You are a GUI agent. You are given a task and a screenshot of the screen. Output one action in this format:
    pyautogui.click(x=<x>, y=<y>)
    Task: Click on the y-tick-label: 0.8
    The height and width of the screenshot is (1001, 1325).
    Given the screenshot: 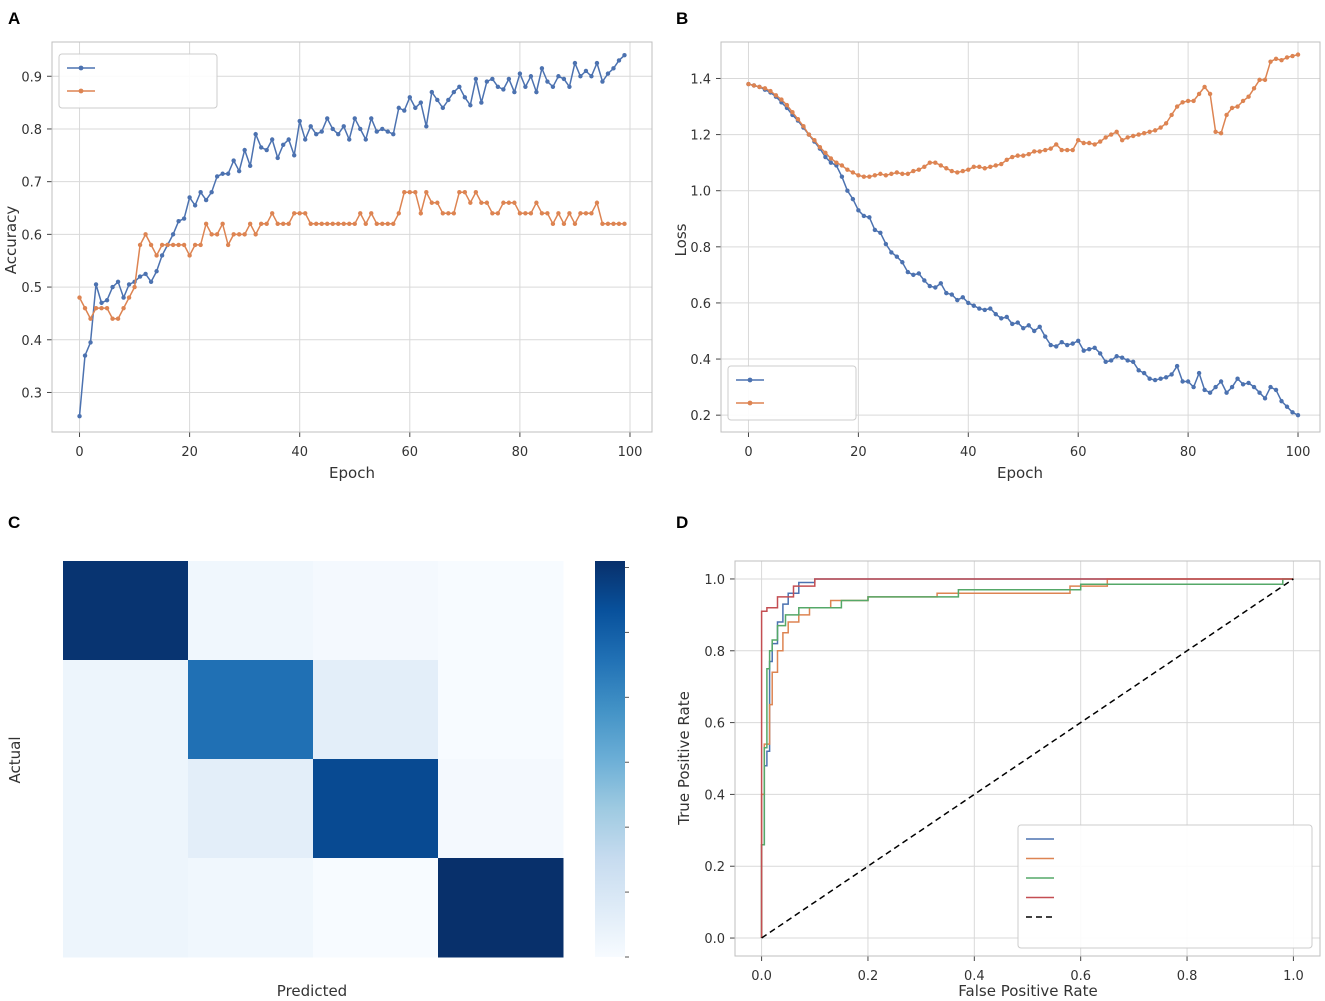 What is the action you would take?
    pyautogui.click(x=31, y=130)
    